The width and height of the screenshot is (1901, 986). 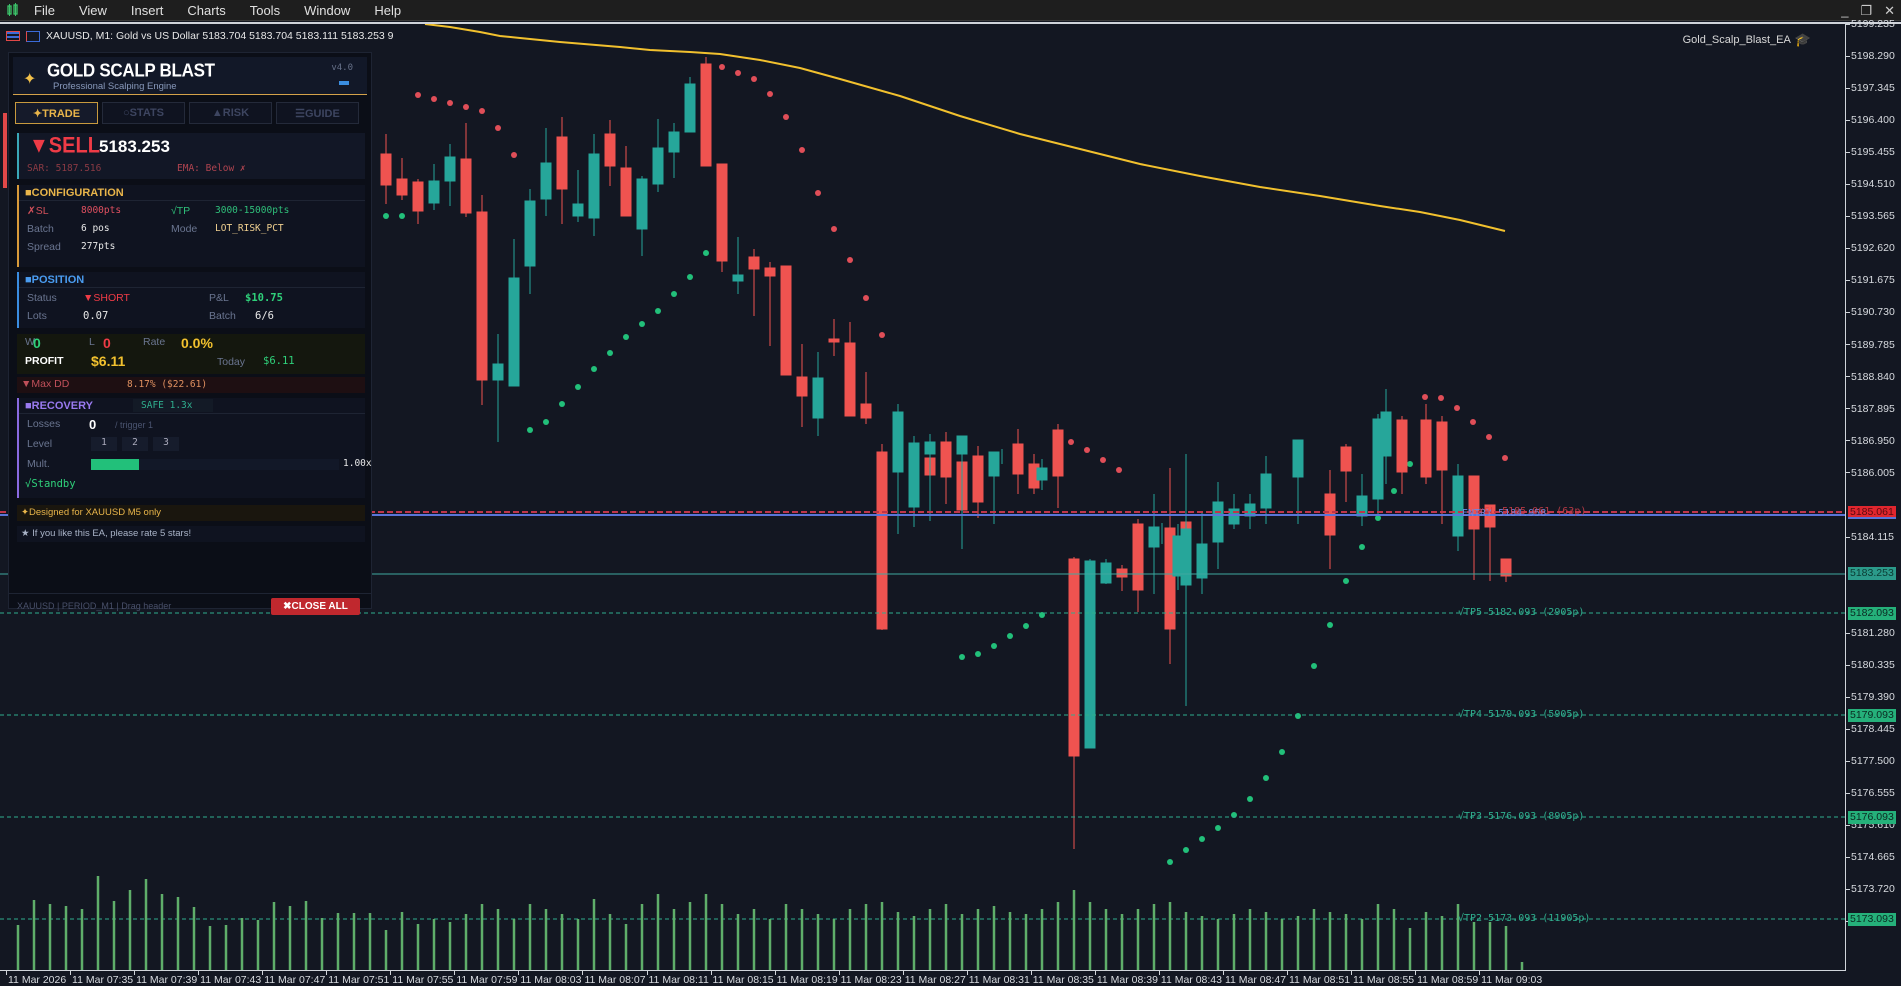 I want to click on price-axis-label: 5194.510, so click(x=1870, y=184).